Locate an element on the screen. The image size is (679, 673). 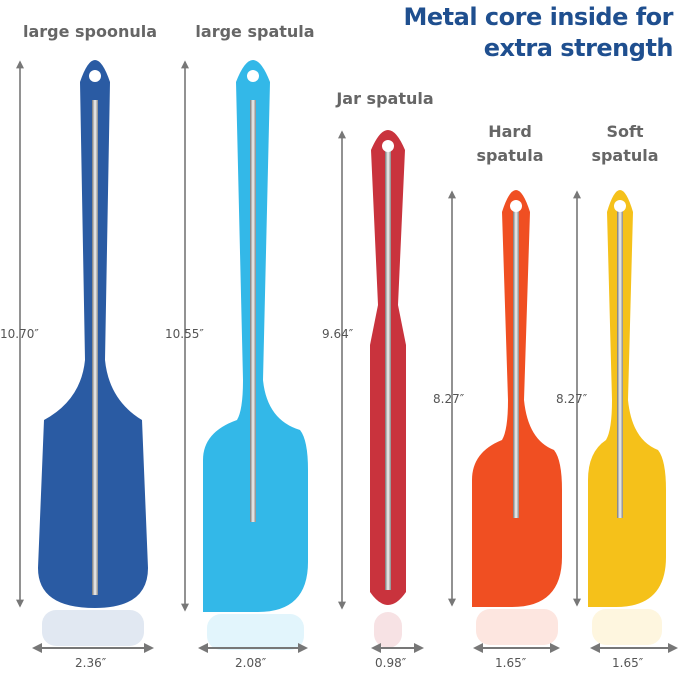
label-large-spatula: large spatula is located at coordinates (255, 31).